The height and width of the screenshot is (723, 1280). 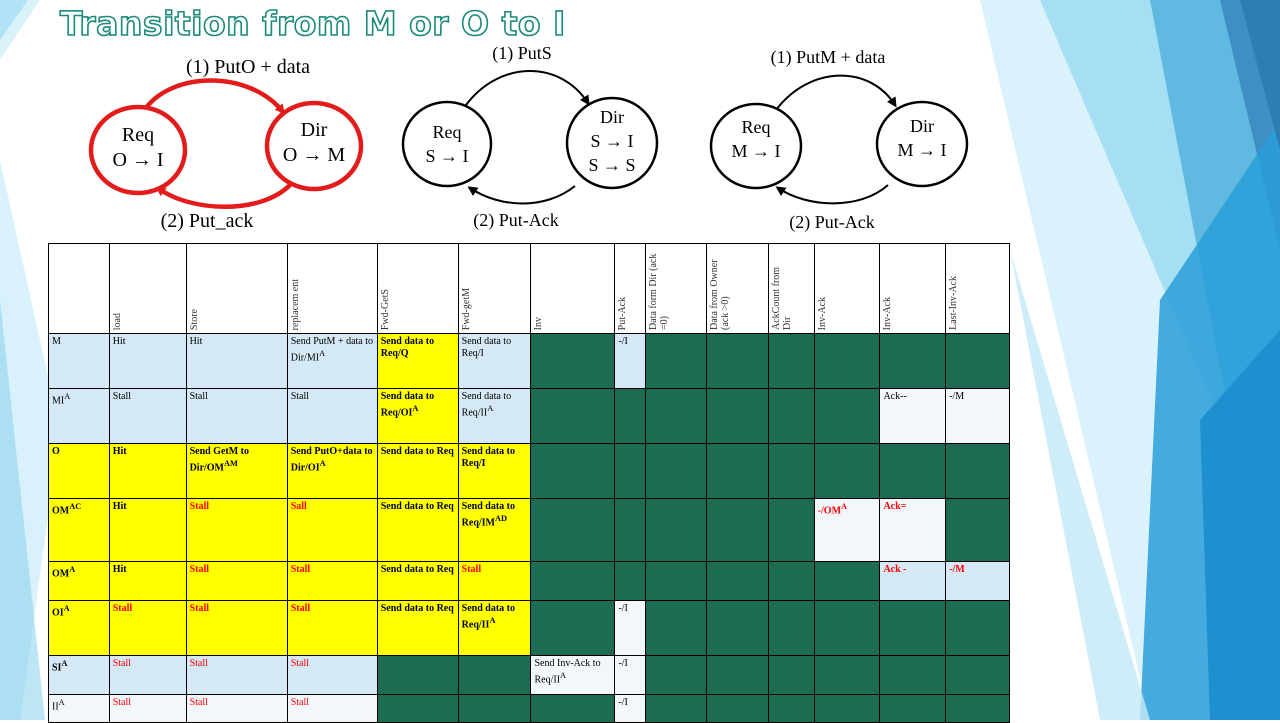 I want to click on dir-node-s, so click(x=612, y=143).